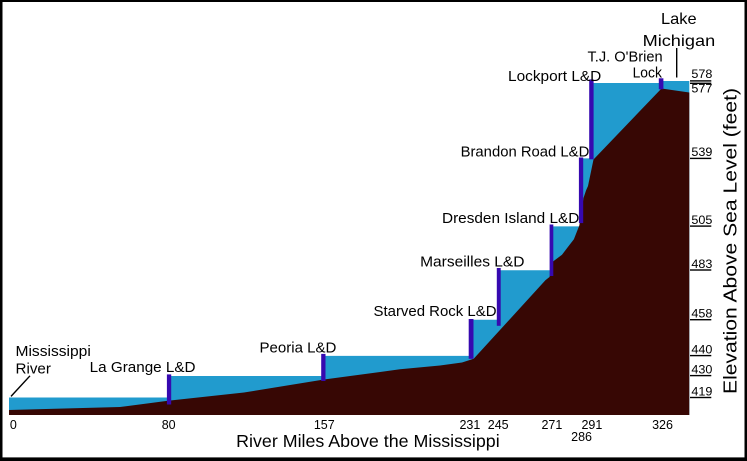 Image resolution: width=747 pixels, height=461 pixels. I want to click on svg-text:River Miles Above the Mississi: River Miles Above the Mississippi, so click(368, 441).